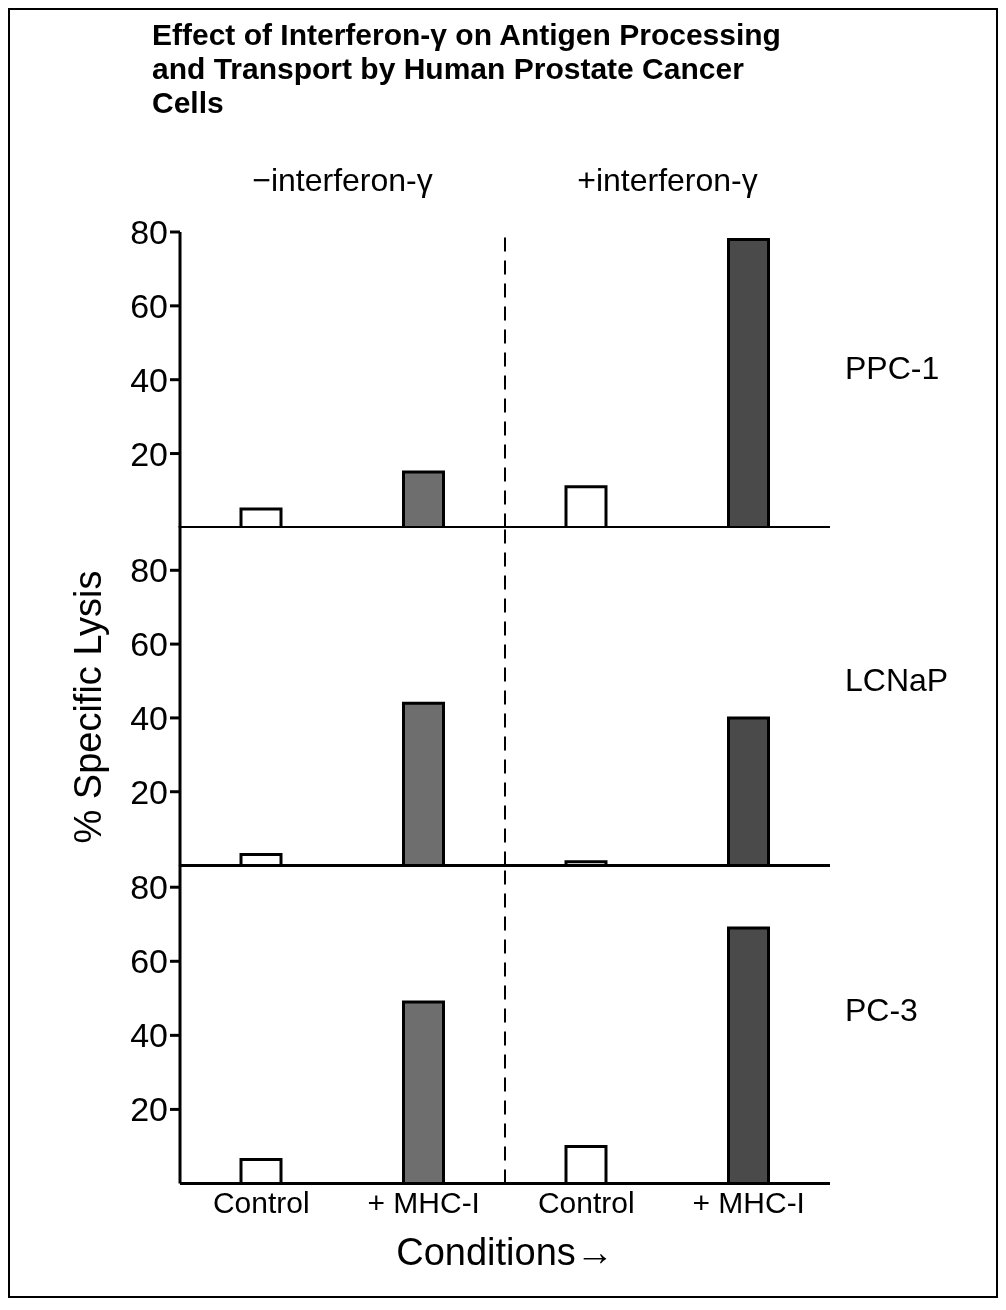 The image size is (1006, 1310). I want to click on chart-title: Effect of Interferon-γ on Antigen Processing and Transport by Human Prostate Cancer Cells, so click(467, 69).